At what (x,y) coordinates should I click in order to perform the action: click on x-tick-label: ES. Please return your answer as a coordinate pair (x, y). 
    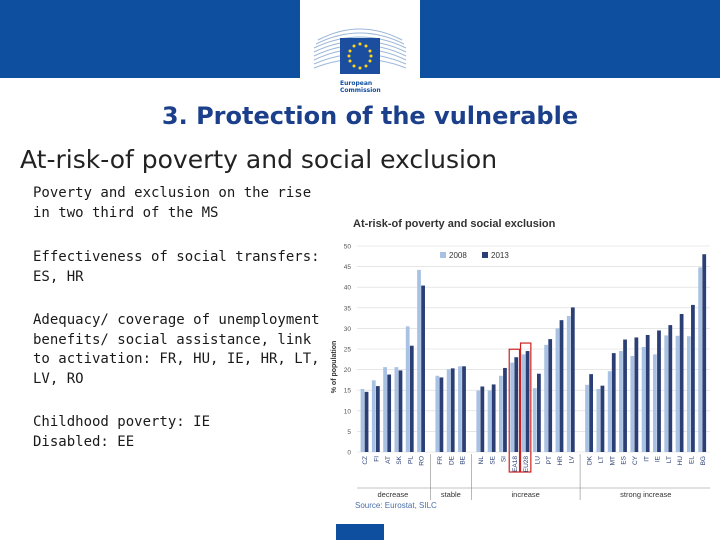
    Looking at the image, I should click on (624, 459).